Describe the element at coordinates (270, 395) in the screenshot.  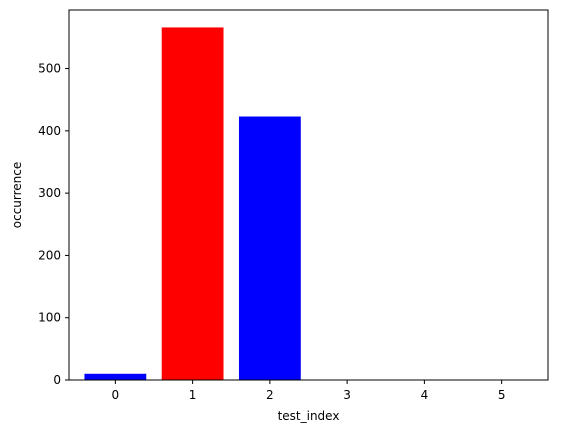
I see `x-tick-label: 2` at that location.